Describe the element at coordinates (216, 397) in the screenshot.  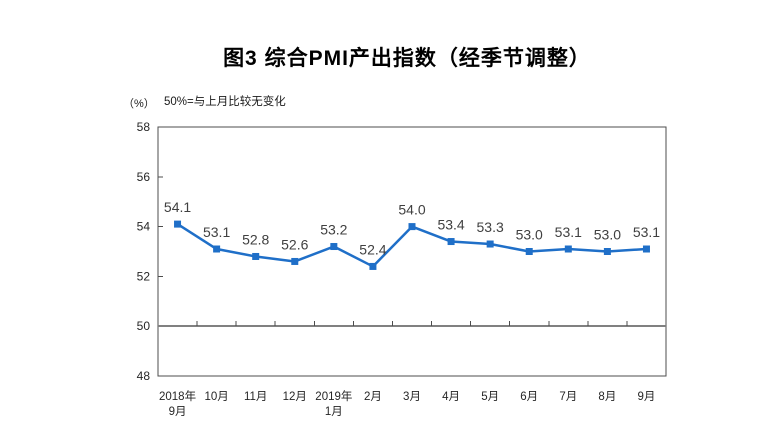
I see `x-axis-label: 10月` at that location.